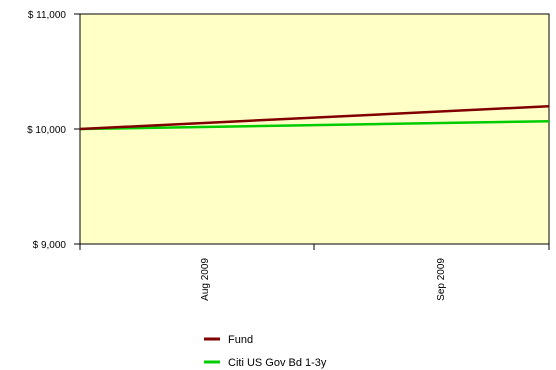 The image size is (556, 370). What do you see at coordinates (314, 272) in the screenshot?
I see `x-axis: Aug 2009 Sep 2009` at bounding box center [314, 272].